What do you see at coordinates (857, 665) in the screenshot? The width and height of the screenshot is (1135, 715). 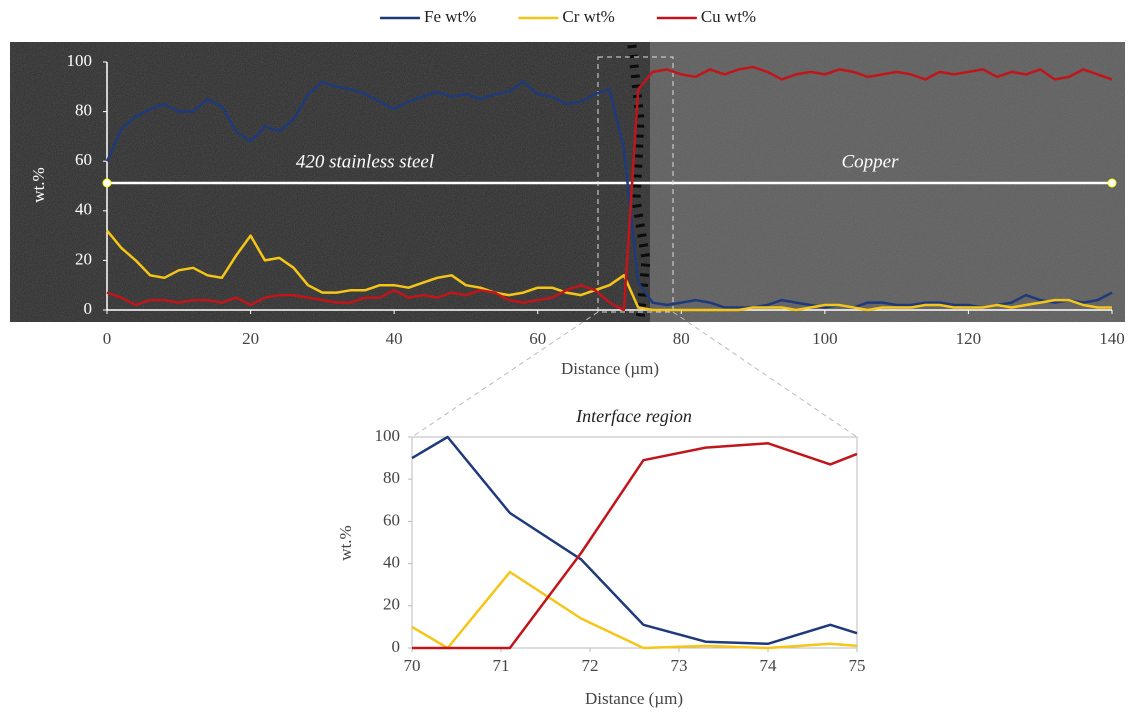 I see `x-tick-label: 75` at bounding box center [857, 665].